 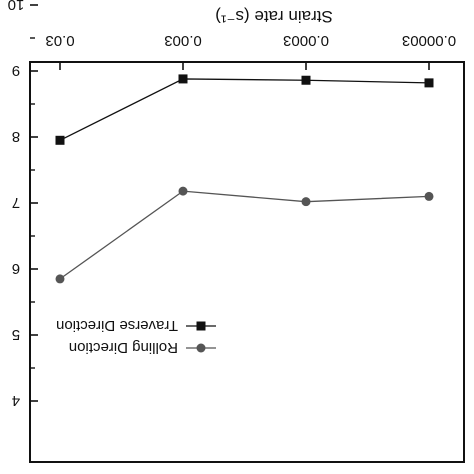 What do you see at coordinates (16, 268) in the screenshot?
I see `y-tick-label: 6` at bounding box center [16, 268].